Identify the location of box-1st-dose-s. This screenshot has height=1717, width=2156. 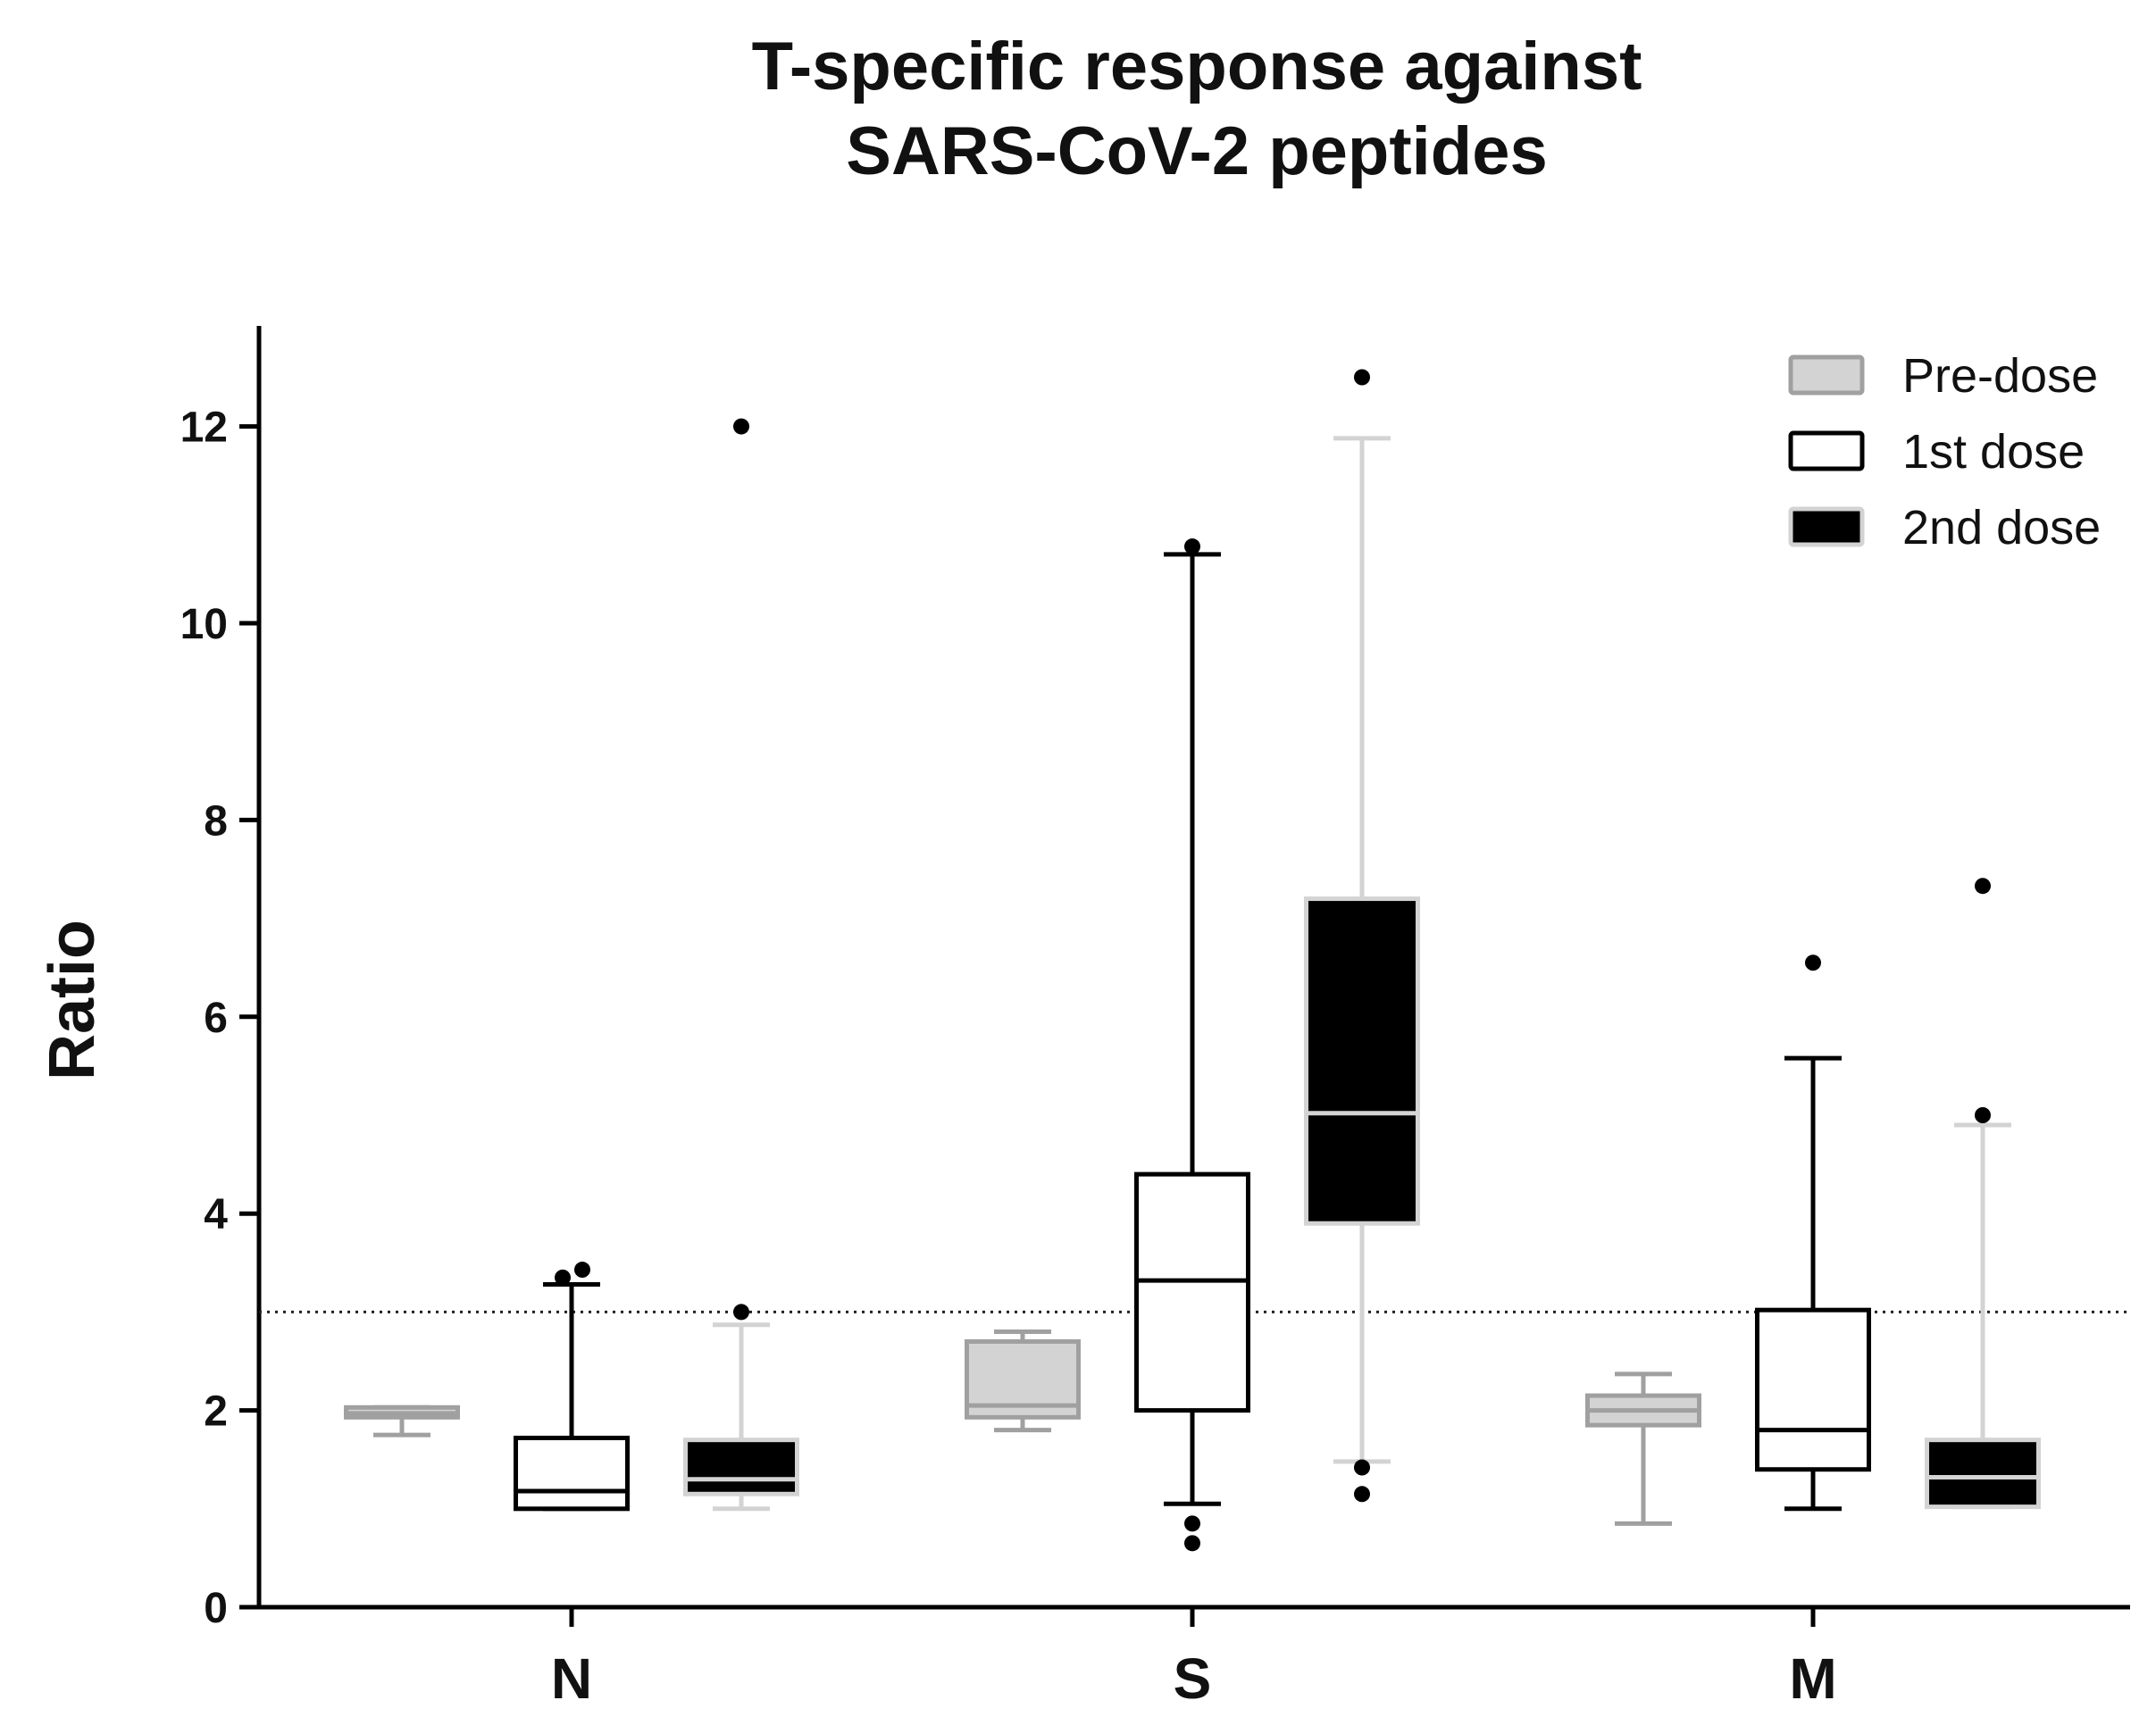
(1192, 1045).